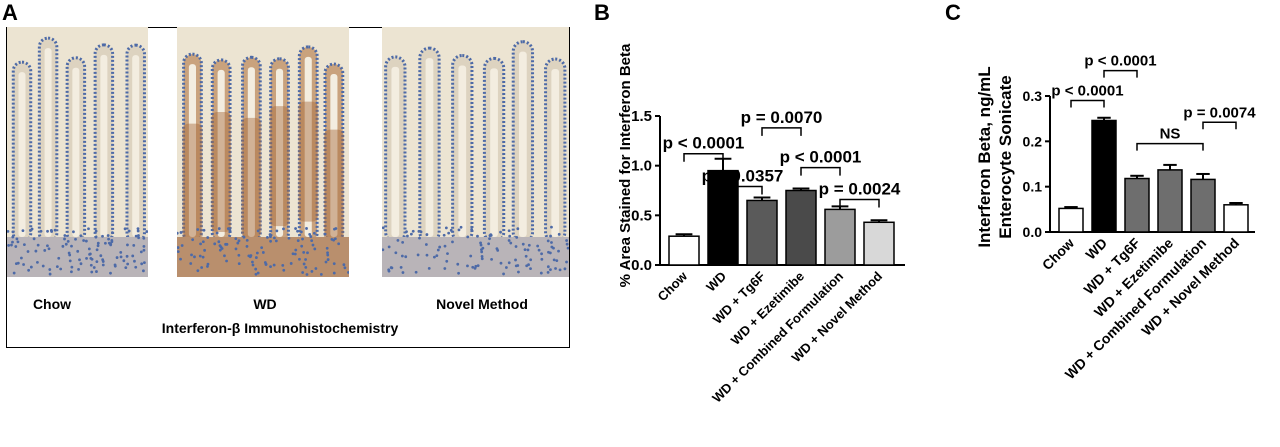 The height and width of the screenshot is (447, 1280). Describe the element at coordinates (704, 143) in the screenshot. I see `p-value-label: p < 0.0001` at that location.